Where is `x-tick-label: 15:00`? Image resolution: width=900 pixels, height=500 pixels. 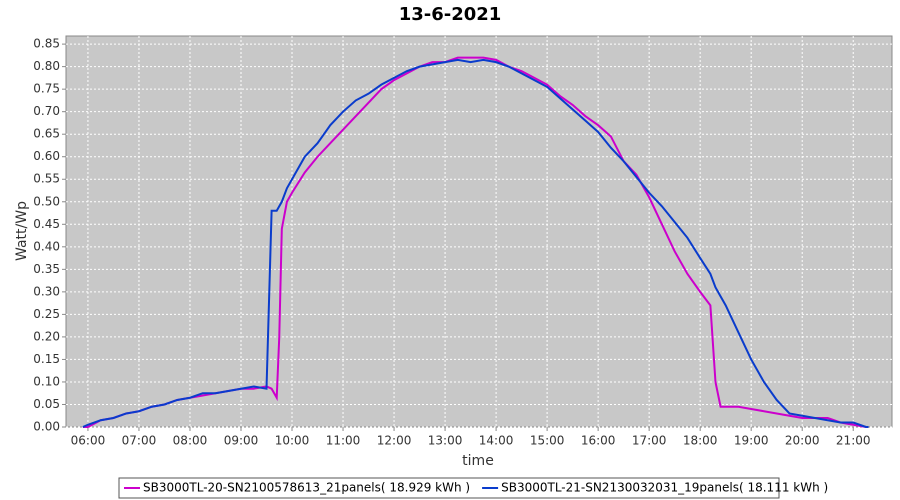
x-tick-label: 15:00 is located at coordinates (547, 441).